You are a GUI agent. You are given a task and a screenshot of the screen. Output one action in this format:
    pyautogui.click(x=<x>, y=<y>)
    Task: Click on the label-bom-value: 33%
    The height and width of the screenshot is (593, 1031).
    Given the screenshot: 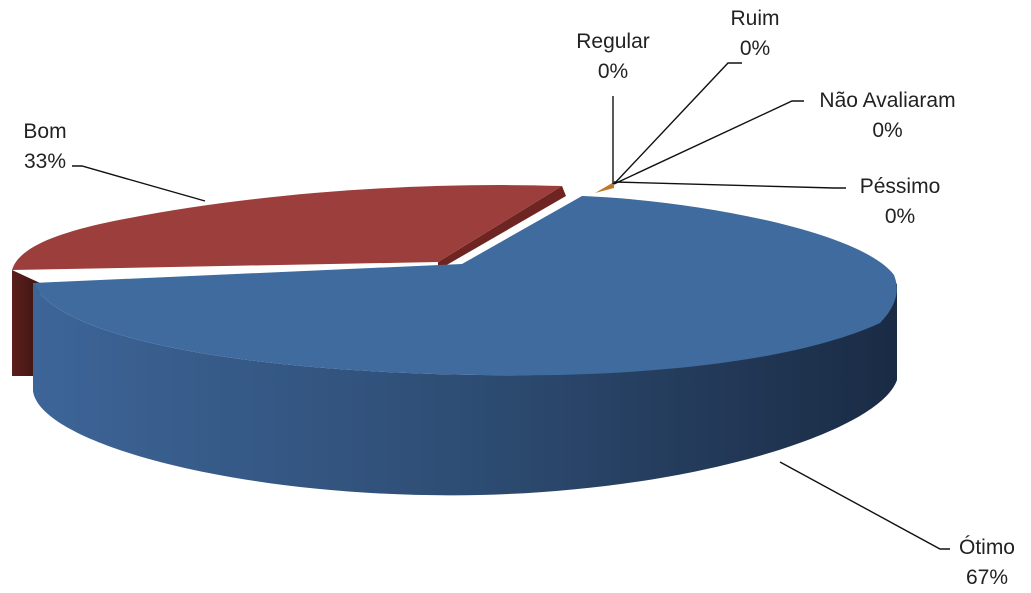 What is the action you would take?
    pyautogui.click(x=45, y=161)
    